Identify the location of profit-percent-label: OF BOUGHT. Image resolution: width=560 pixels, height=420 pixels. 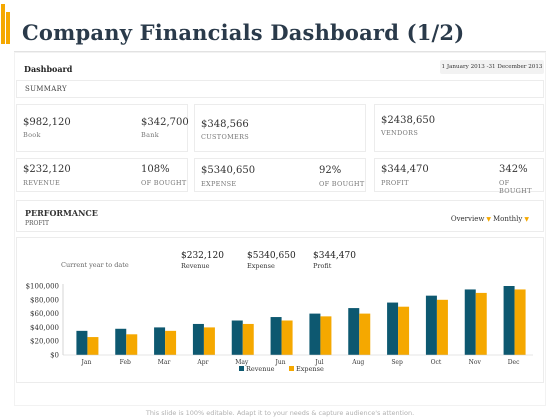
(515, 187).